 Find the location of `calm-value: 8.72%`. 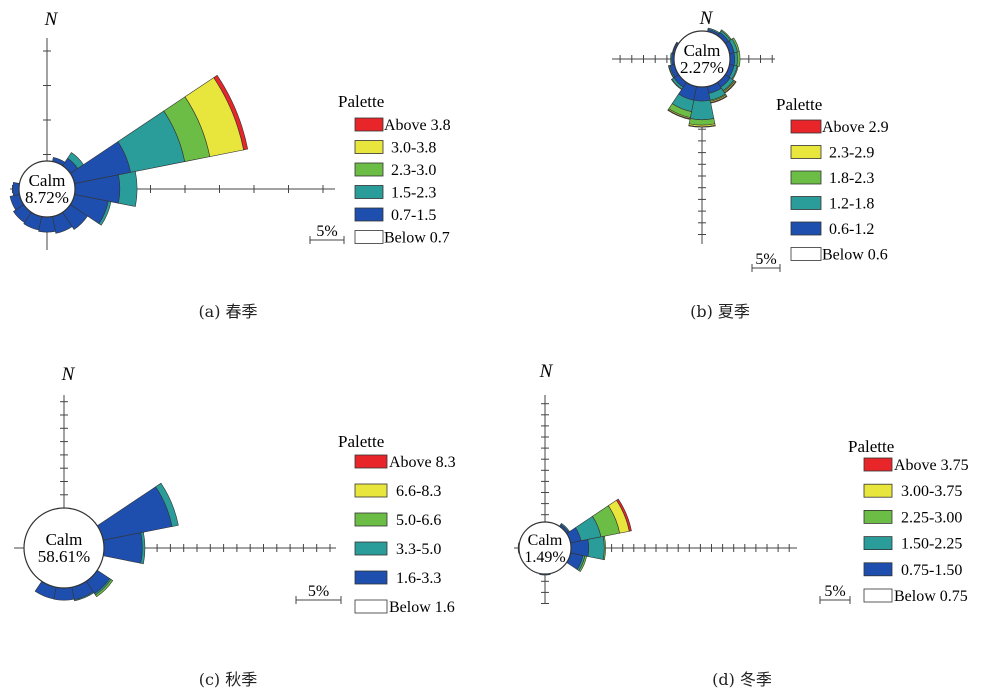

calm-value: 8.72% is located at coordinates (47, 197).